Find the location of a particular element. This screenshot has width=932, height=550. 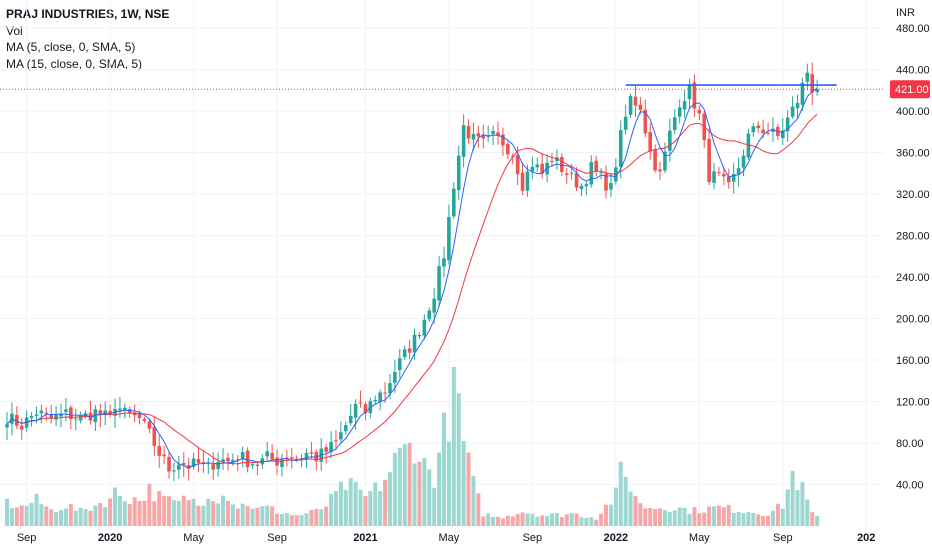

legend-ma15: MA (15, close, 0, SMA, 5) is located at coordinates (74, 63).